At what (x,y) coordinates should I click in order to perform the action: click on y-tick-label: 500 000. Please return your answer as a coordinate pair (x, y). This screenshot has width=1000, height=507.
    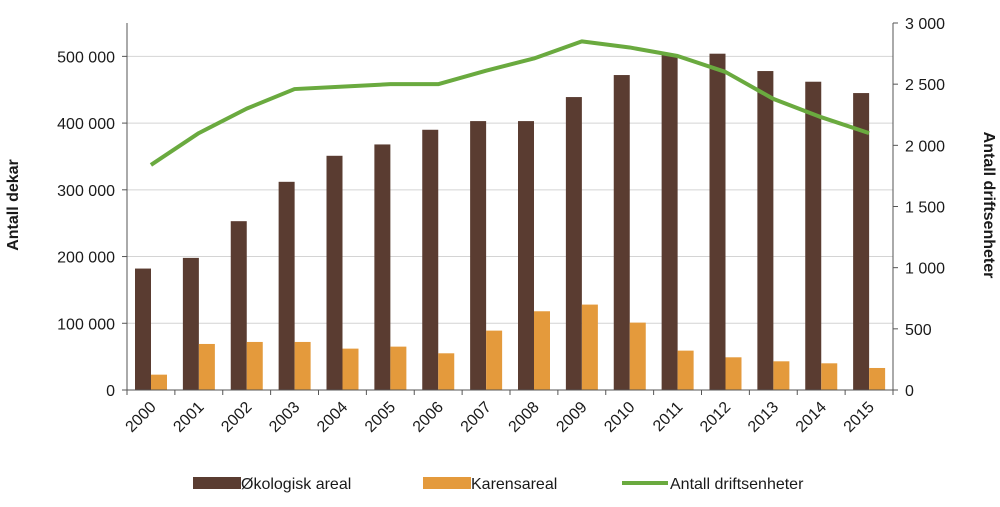
    Looking at the image, I should click on (86, 57).